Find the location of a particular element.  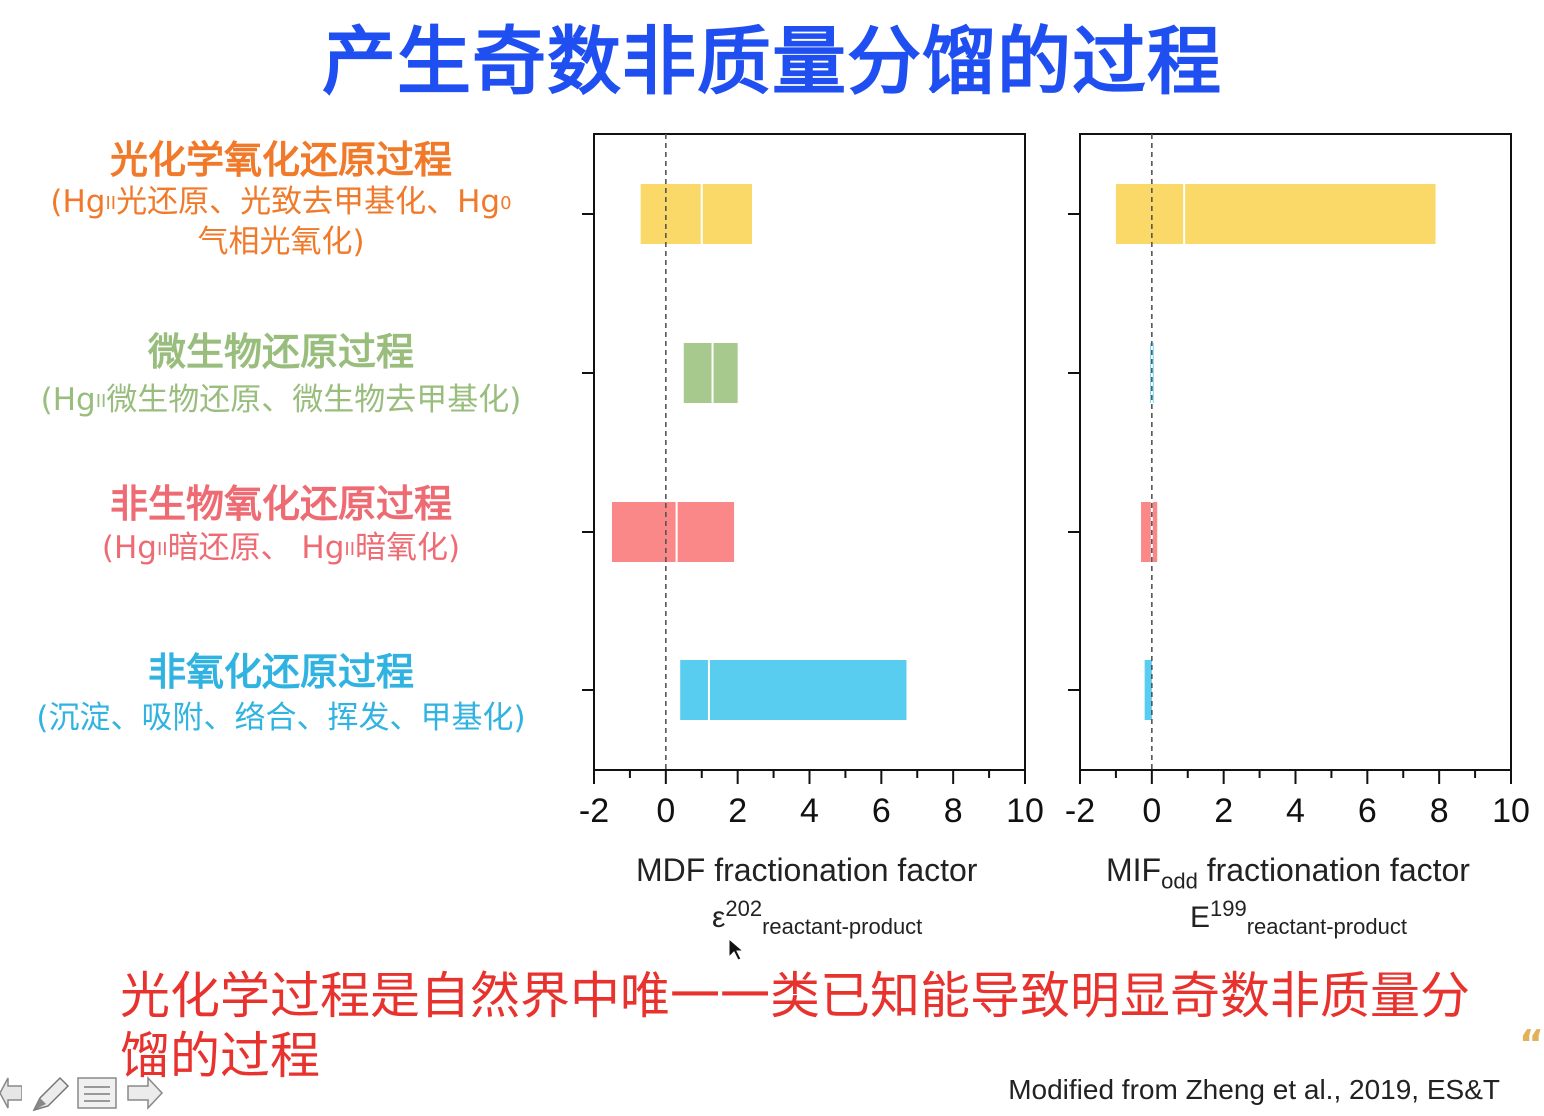

mdf-x-tick-label: 8 is located at coordinates (953, 811).